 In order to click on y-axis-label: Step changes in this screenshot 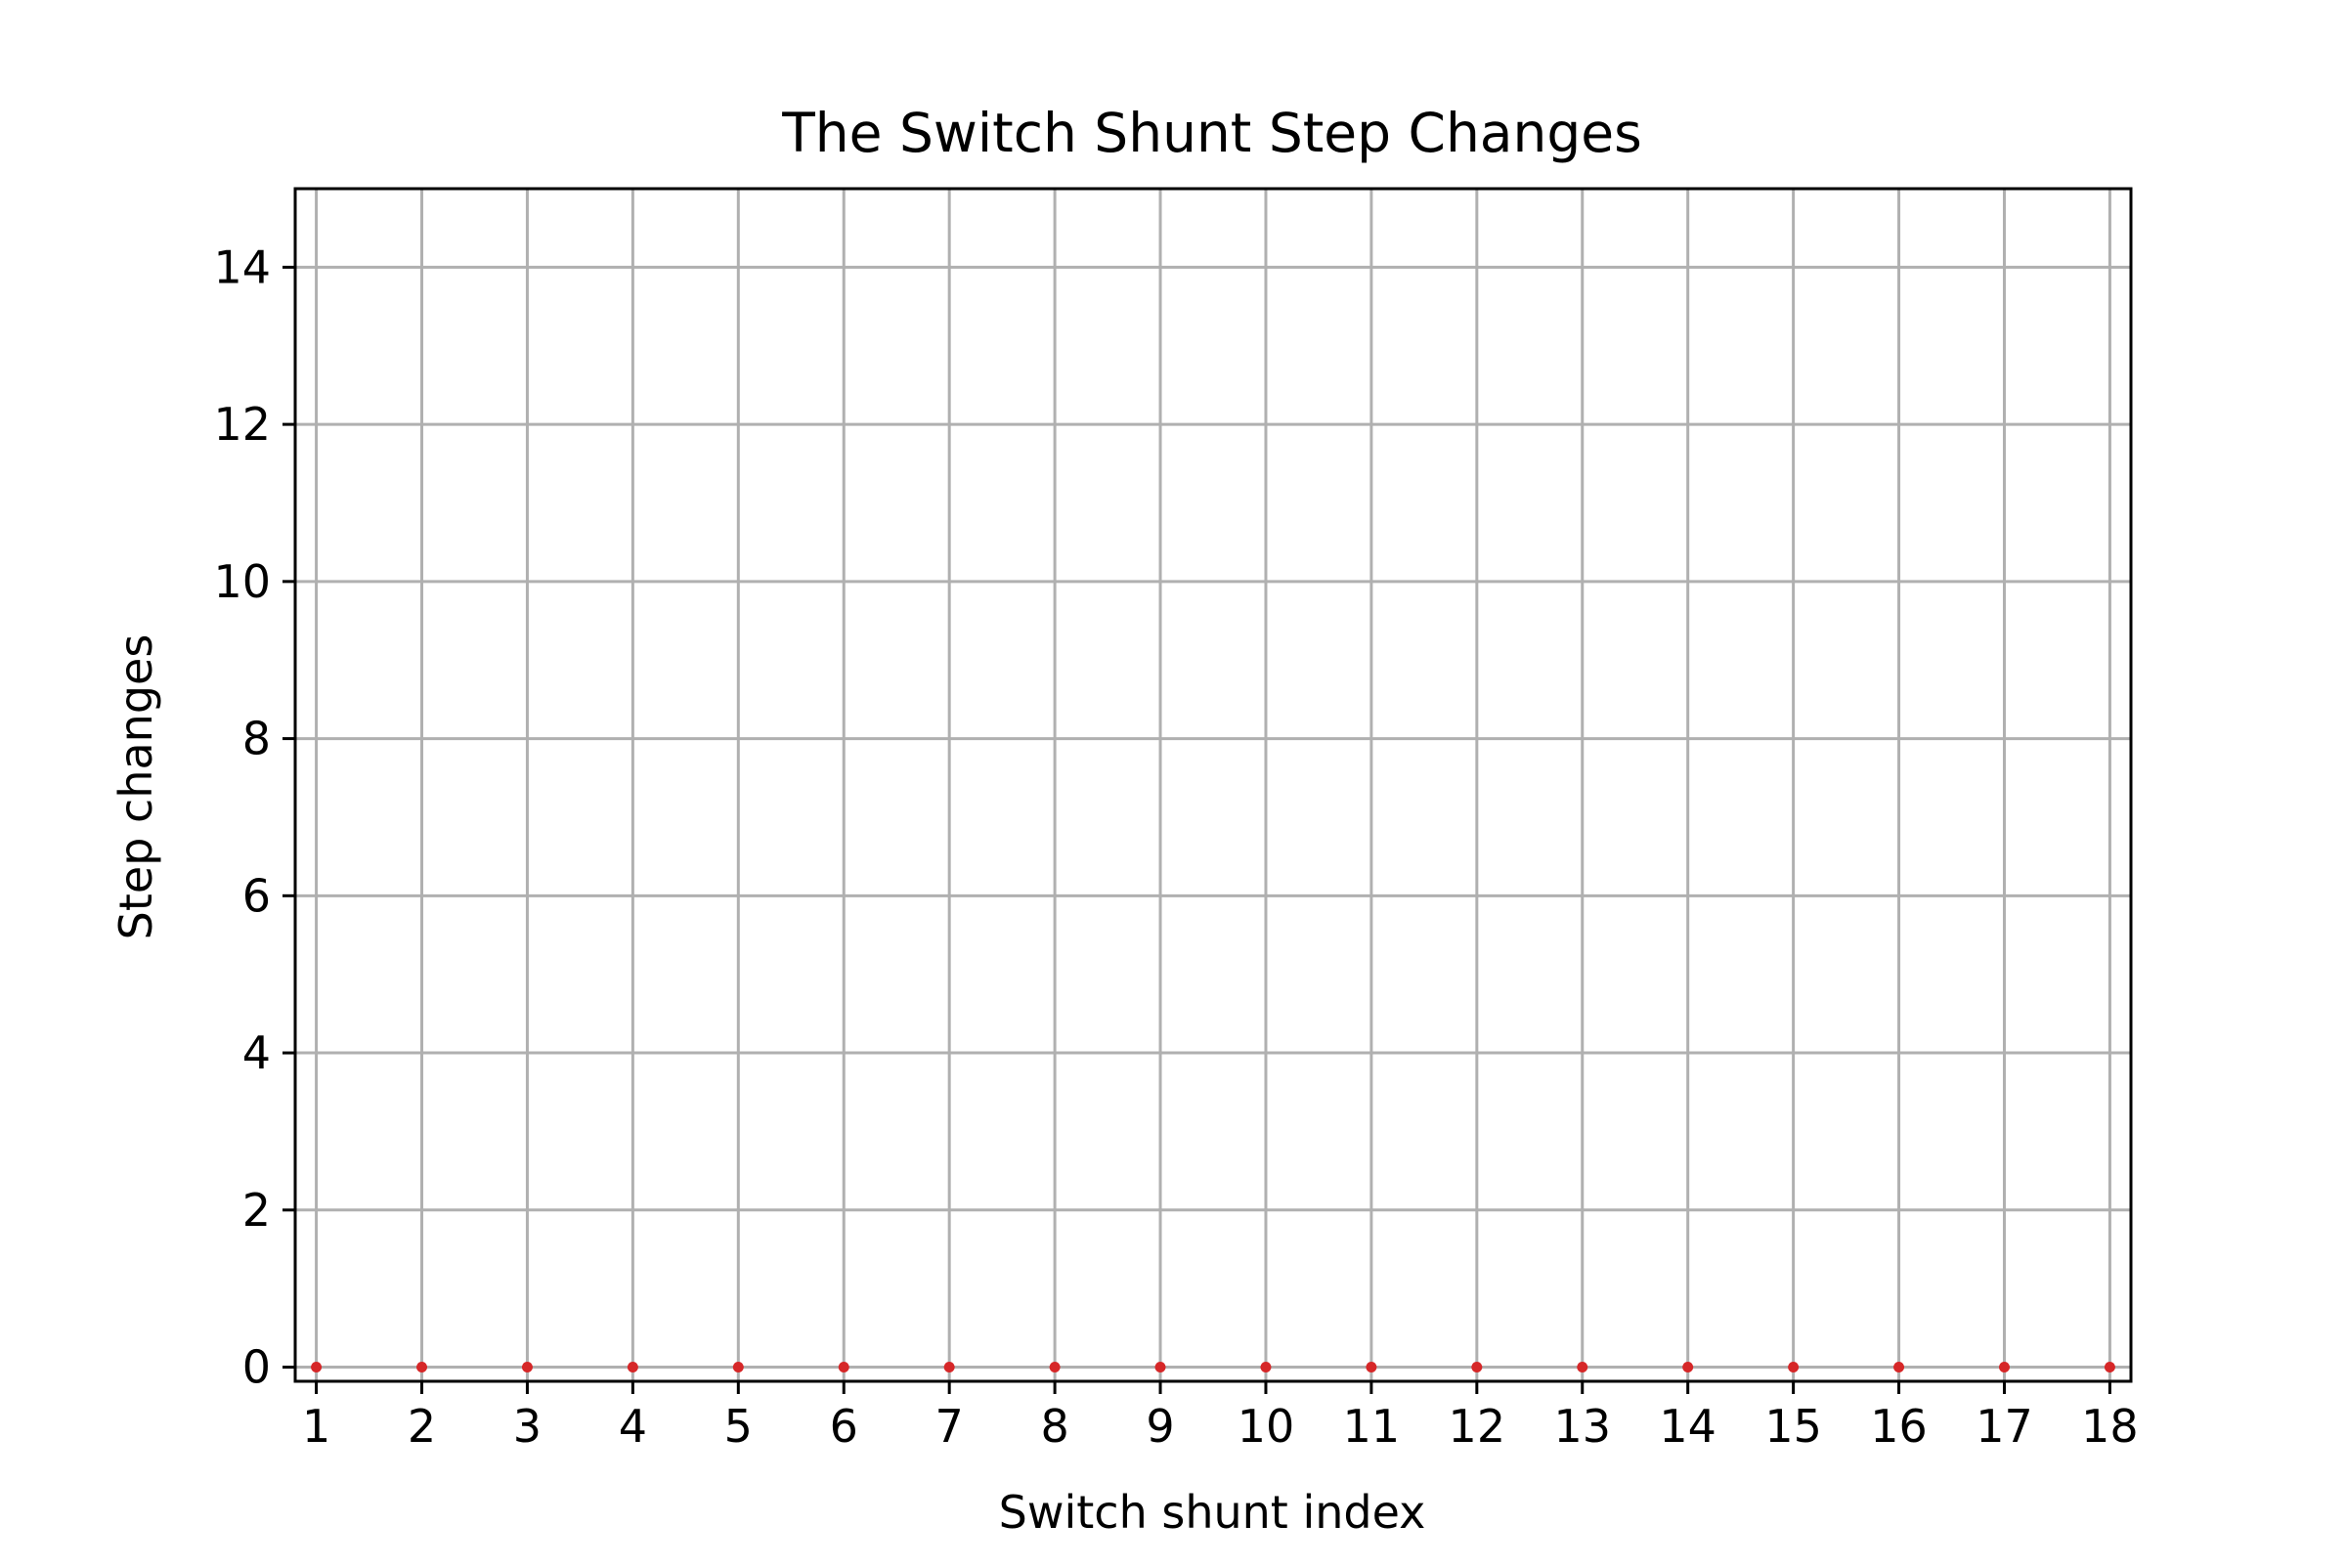, I will do `click(136, 787)`.